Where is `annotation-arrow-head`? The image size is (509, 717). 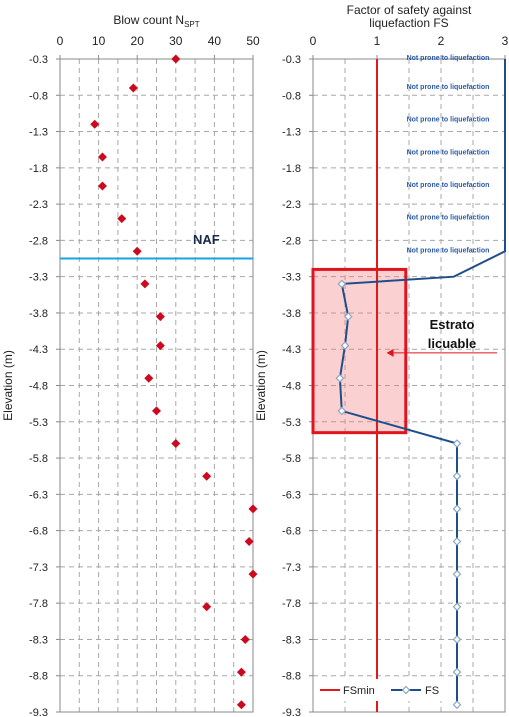
annotation-arrow-head is located at coordinates (390, 352).